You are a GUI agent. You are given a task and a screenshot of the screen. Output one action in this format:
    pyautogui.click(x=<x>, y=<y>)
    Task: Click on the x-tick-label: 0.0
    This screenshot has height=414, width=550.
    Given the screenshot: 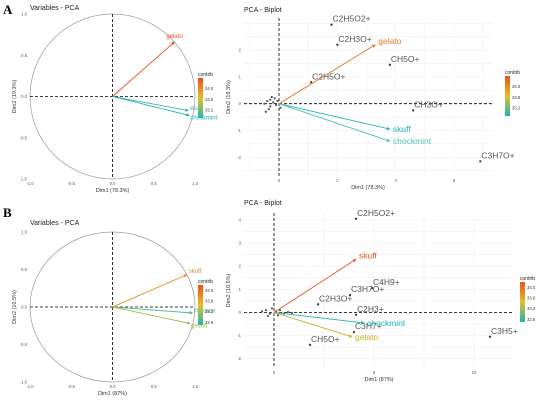 What is the action you would take?
    pyautogui.click(x=113, y=386)
    